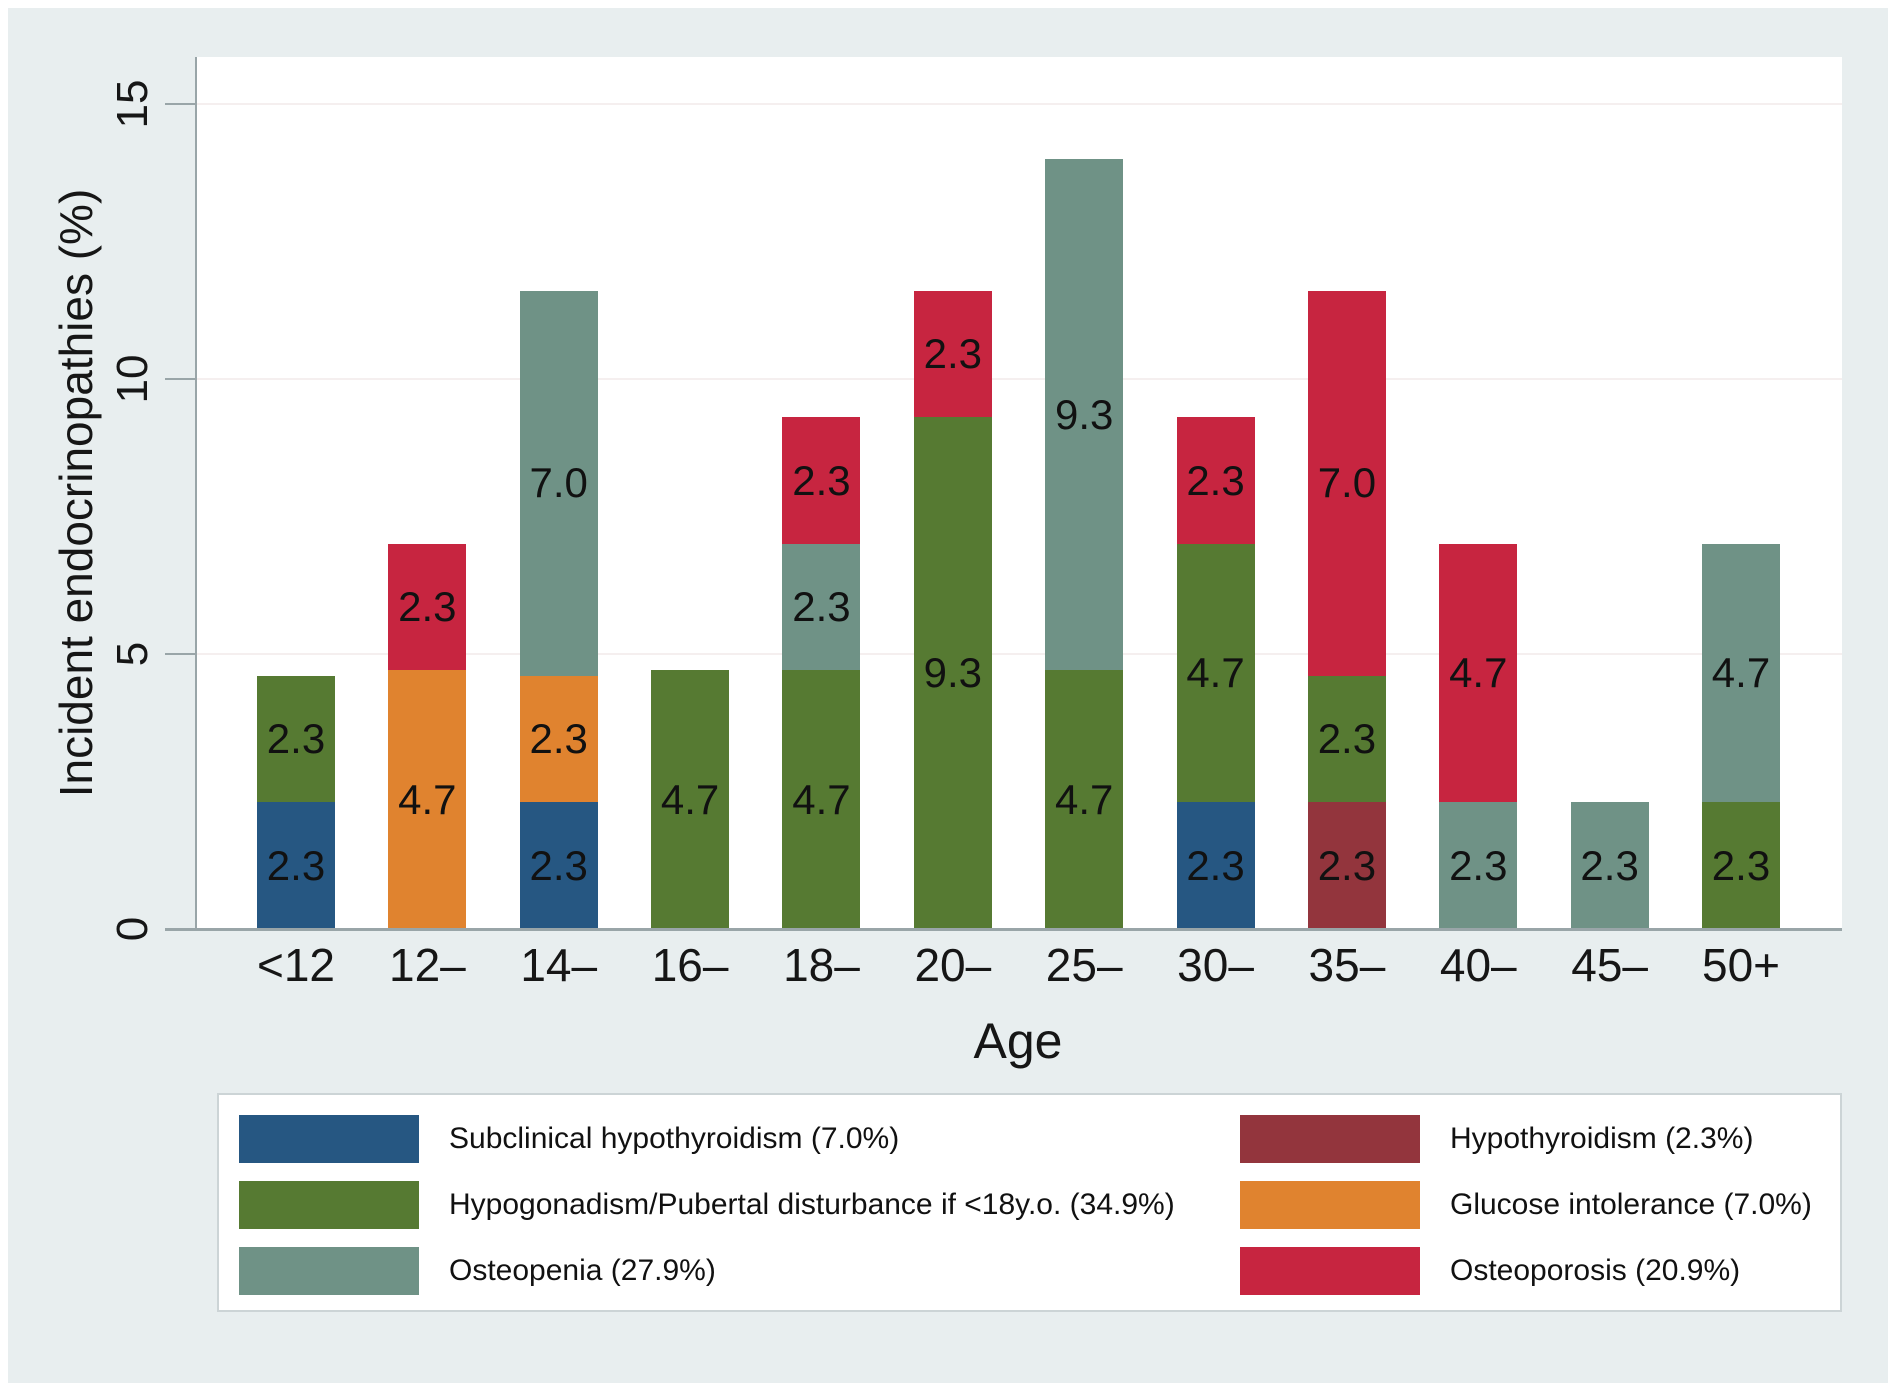 This screenshot has height=1391, width=1896. I want to click on bar-segment-osteopenia: 4.7, so click(1741, 673).